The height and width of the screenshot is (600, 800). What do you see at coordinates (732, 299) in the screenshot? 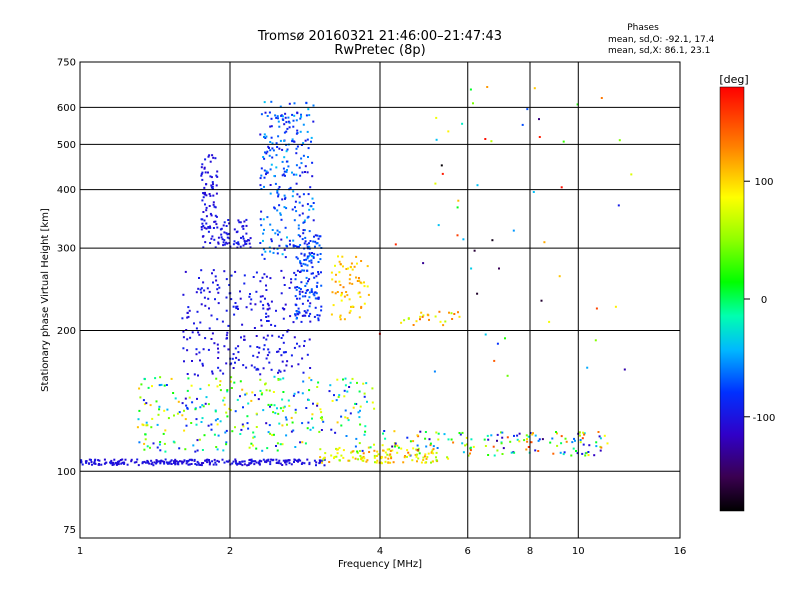
I see `colorbar` at bounding box center [732, 299].